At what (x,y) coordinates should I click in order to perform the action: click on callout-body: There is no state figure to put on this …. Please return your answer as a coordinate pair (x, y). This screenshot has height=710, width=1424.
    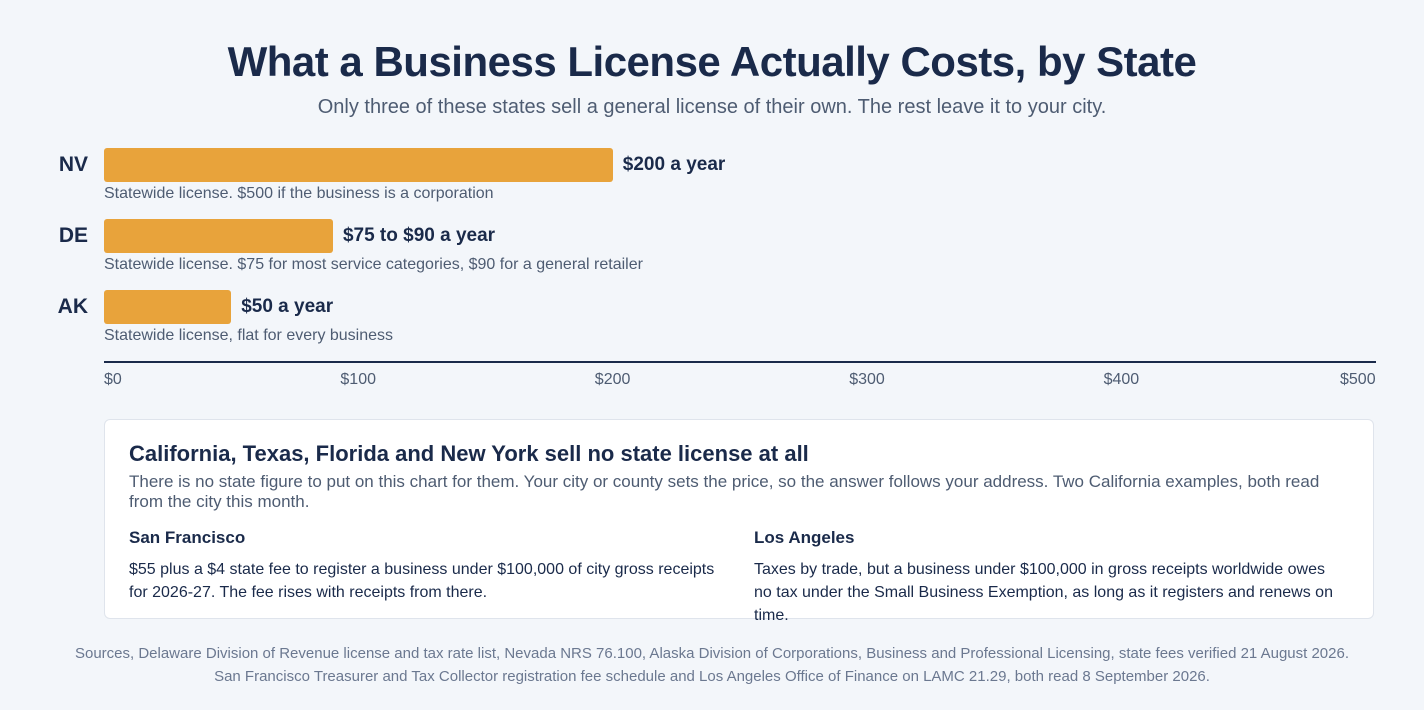
    Looking at the image, I should click on (724, 491).